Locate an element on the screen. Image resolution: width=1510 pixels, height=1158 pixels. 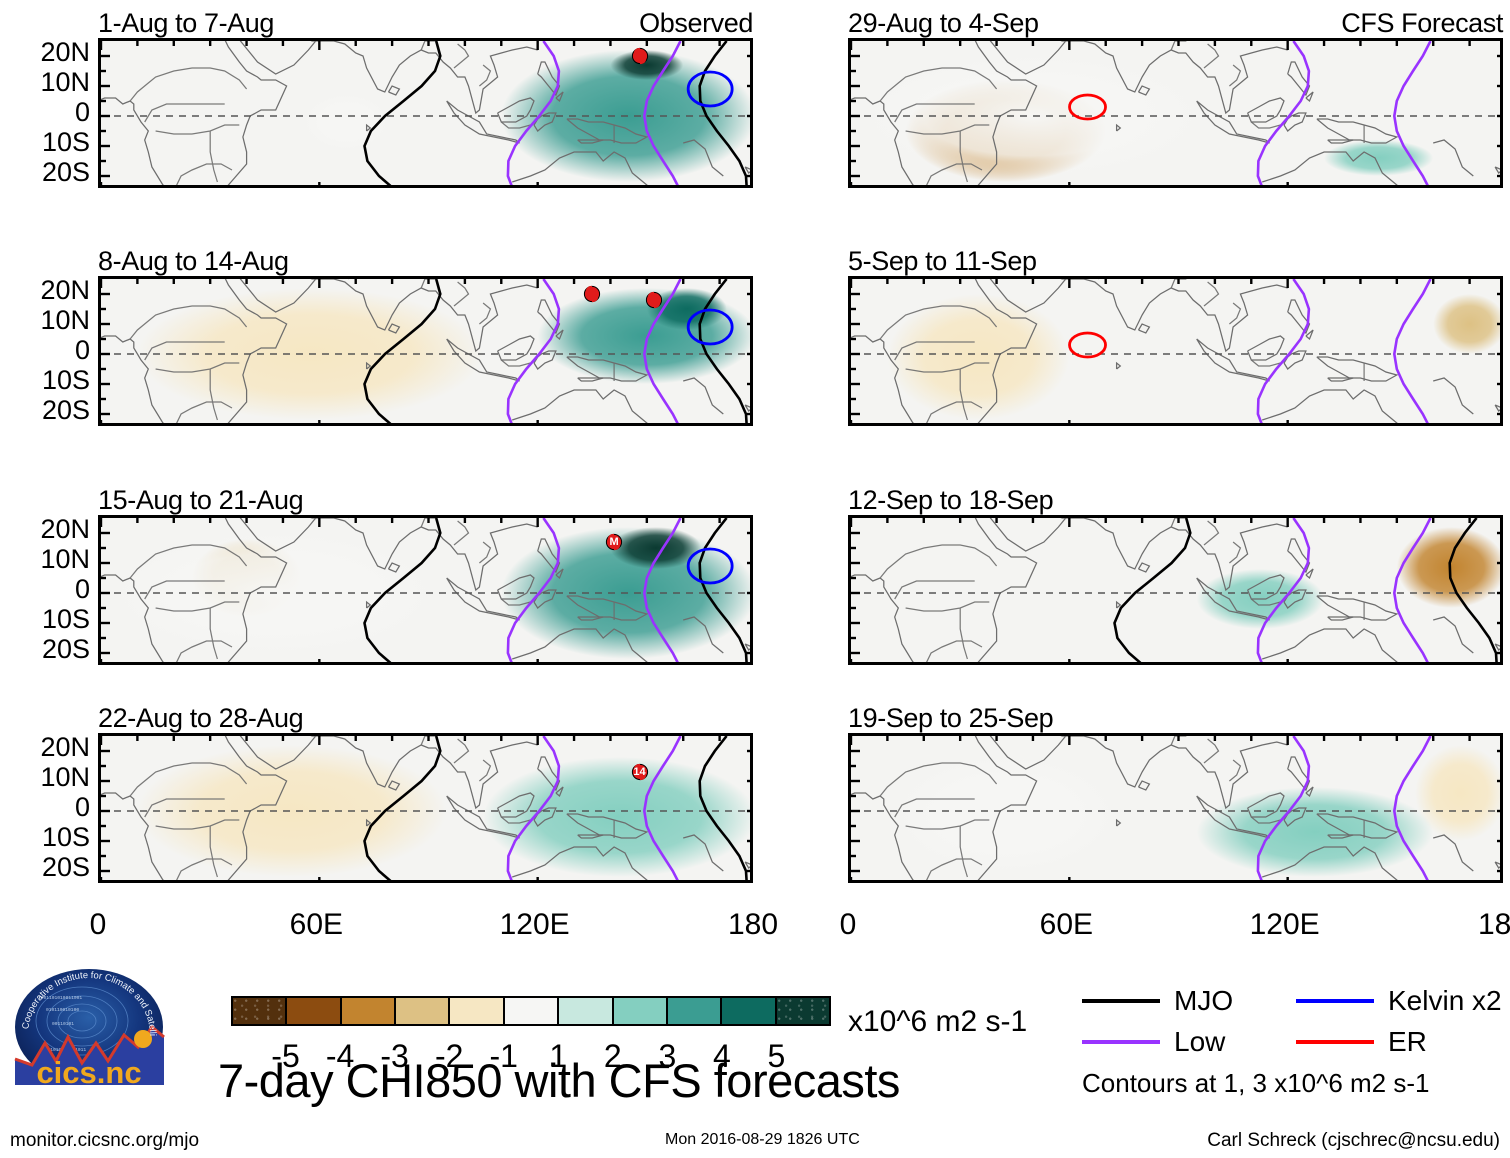
footer-author: Carl Schreck (cjschrec@ncsu.edu) is located at coordinates (1353, 1140).